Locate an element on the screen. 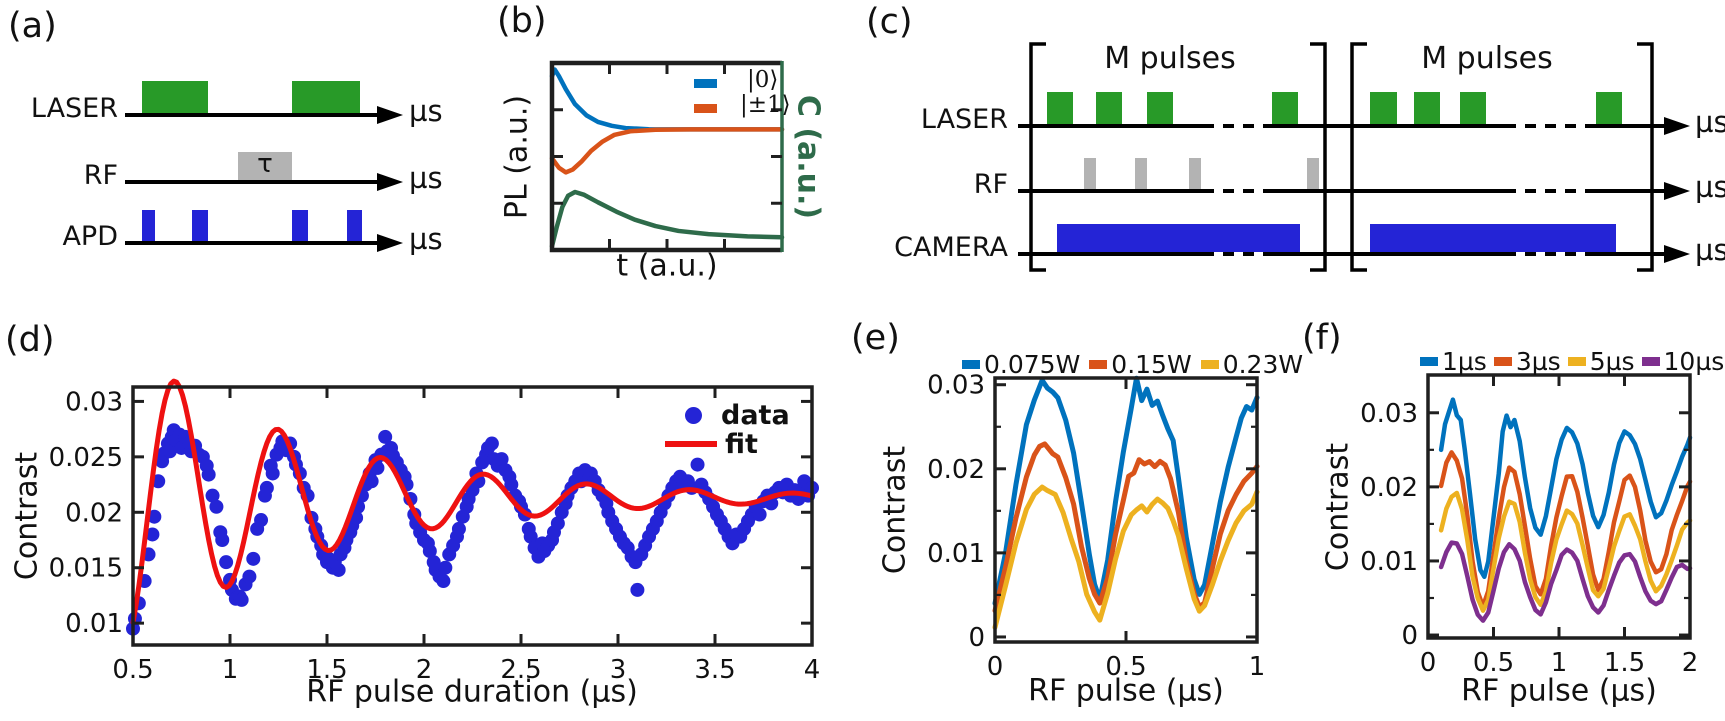 Image resolution: width=1725 pixels, height=721 pixels. m-pulses-label-1: M pulses is located at coordinates (1170, 58).